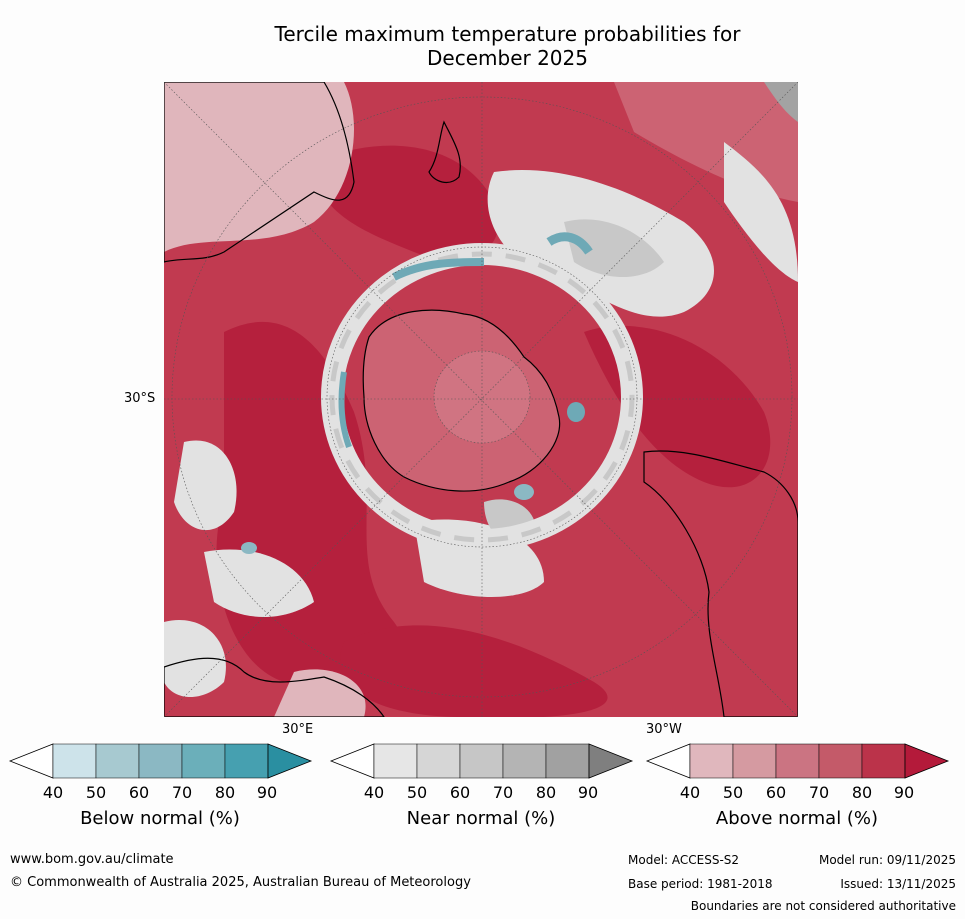  I want to click on colorbar-above, so click(797, 761).